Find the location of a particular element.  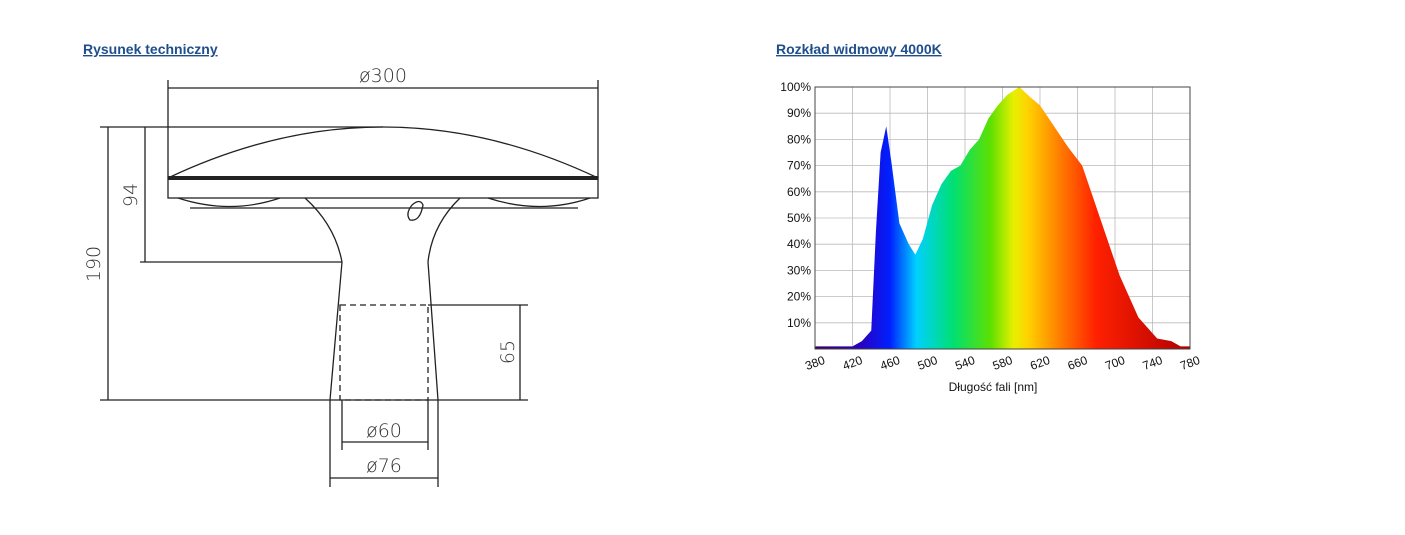

x-tick-label: 460 is located at coordinates (890, 363).